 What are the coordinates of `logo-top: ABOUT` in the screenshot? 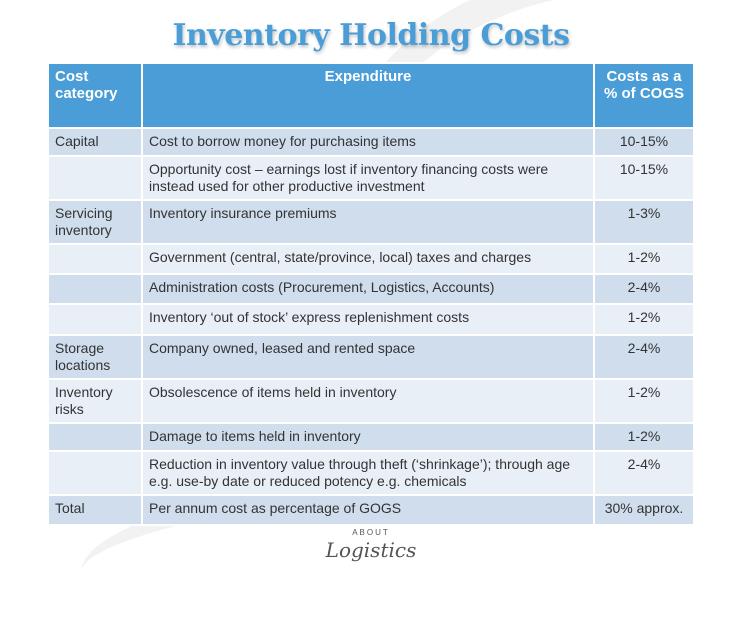 It's located at (371, 532).